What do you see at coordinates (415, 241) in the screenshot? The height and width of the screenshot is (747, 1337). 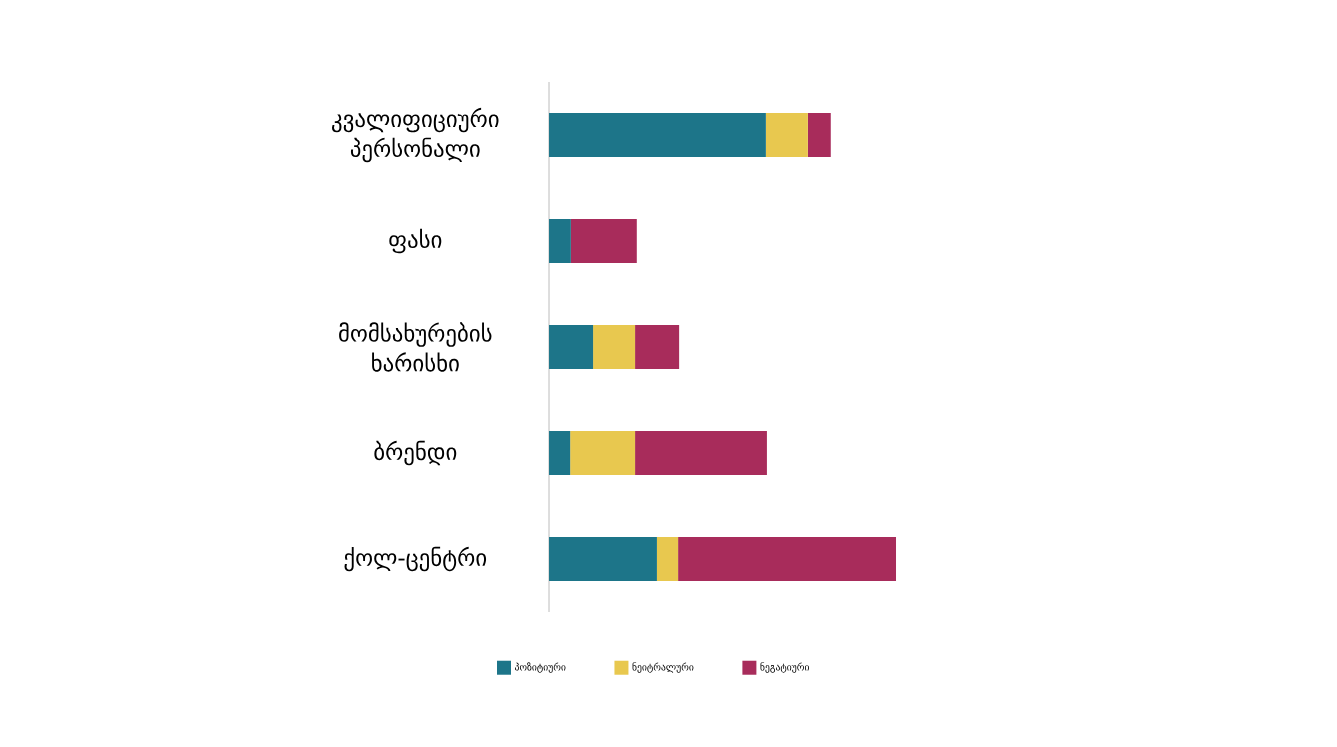 I see `y-tick-label: ფასი` at bounding box center [415, 241].